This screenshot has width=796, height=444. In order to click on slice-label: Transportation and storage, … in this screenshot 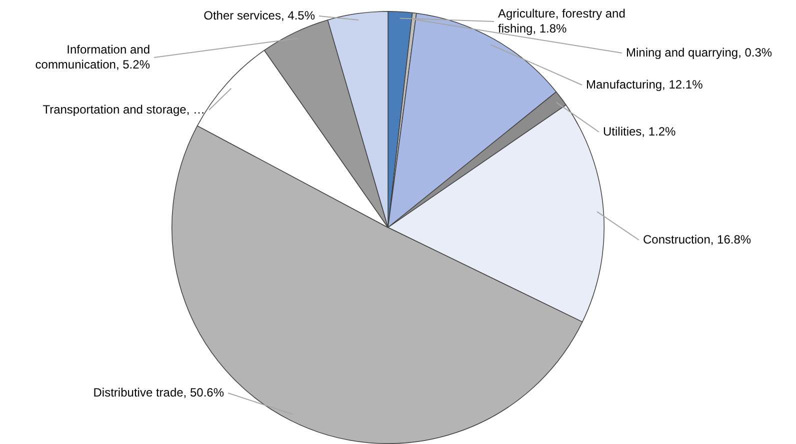, I will do `click(123, 109)`.